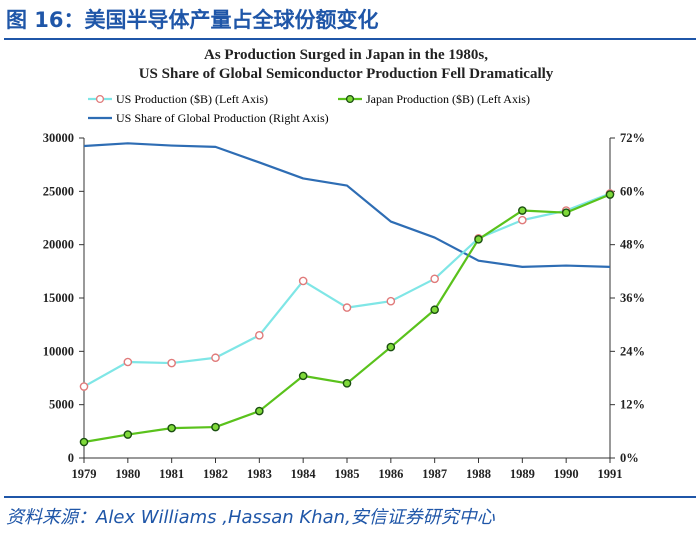  Describe the element at coordinates (45, 20) in the screenshot. I see `figure-label: 图 16：` at that location.